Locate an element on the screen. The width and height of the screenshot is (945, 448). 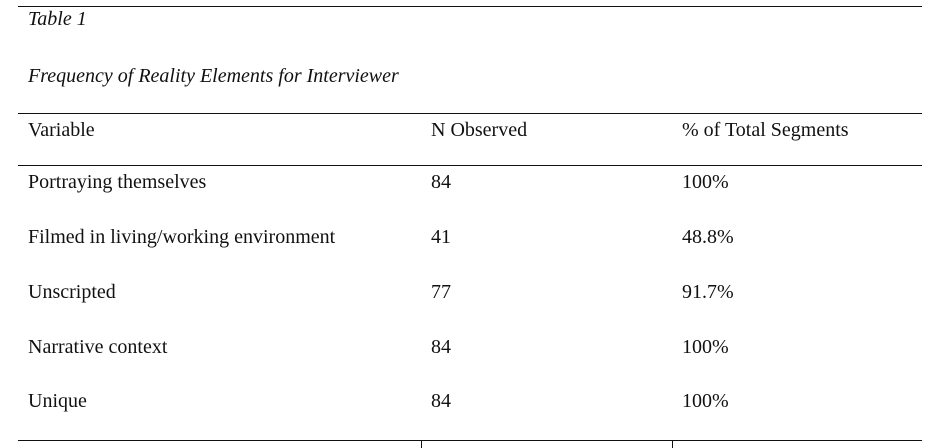
row-percent: 48.8% is located at coordinates (708, 237).